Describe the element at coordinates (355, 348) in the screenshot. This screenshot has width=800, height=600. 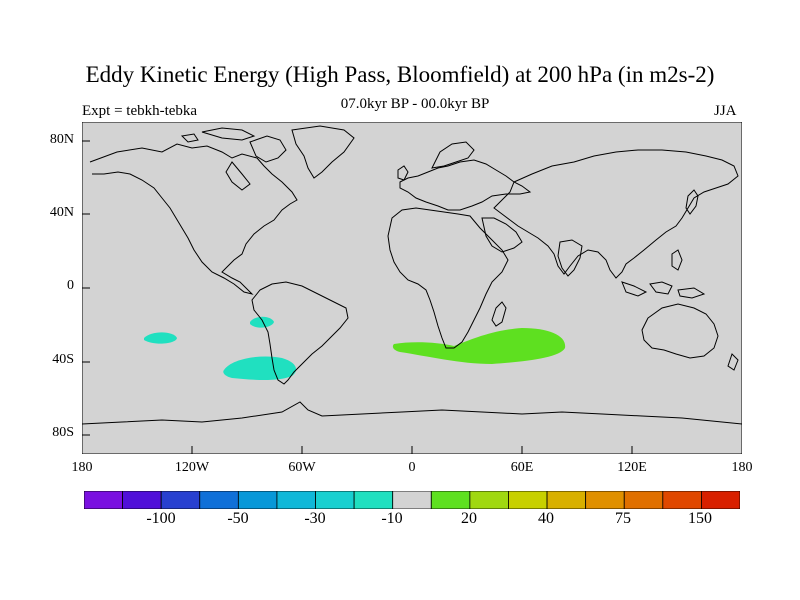
I see `anomaly-layer` at that location.